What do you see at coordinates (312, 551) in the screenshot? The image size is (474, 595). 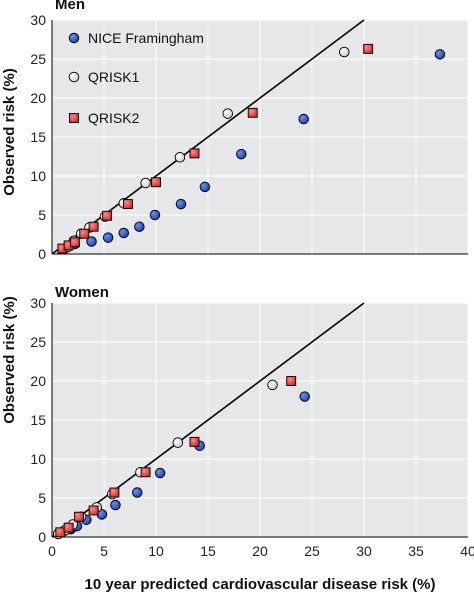 I see `x-tick-label: 25` at bounding box center [312, 551].